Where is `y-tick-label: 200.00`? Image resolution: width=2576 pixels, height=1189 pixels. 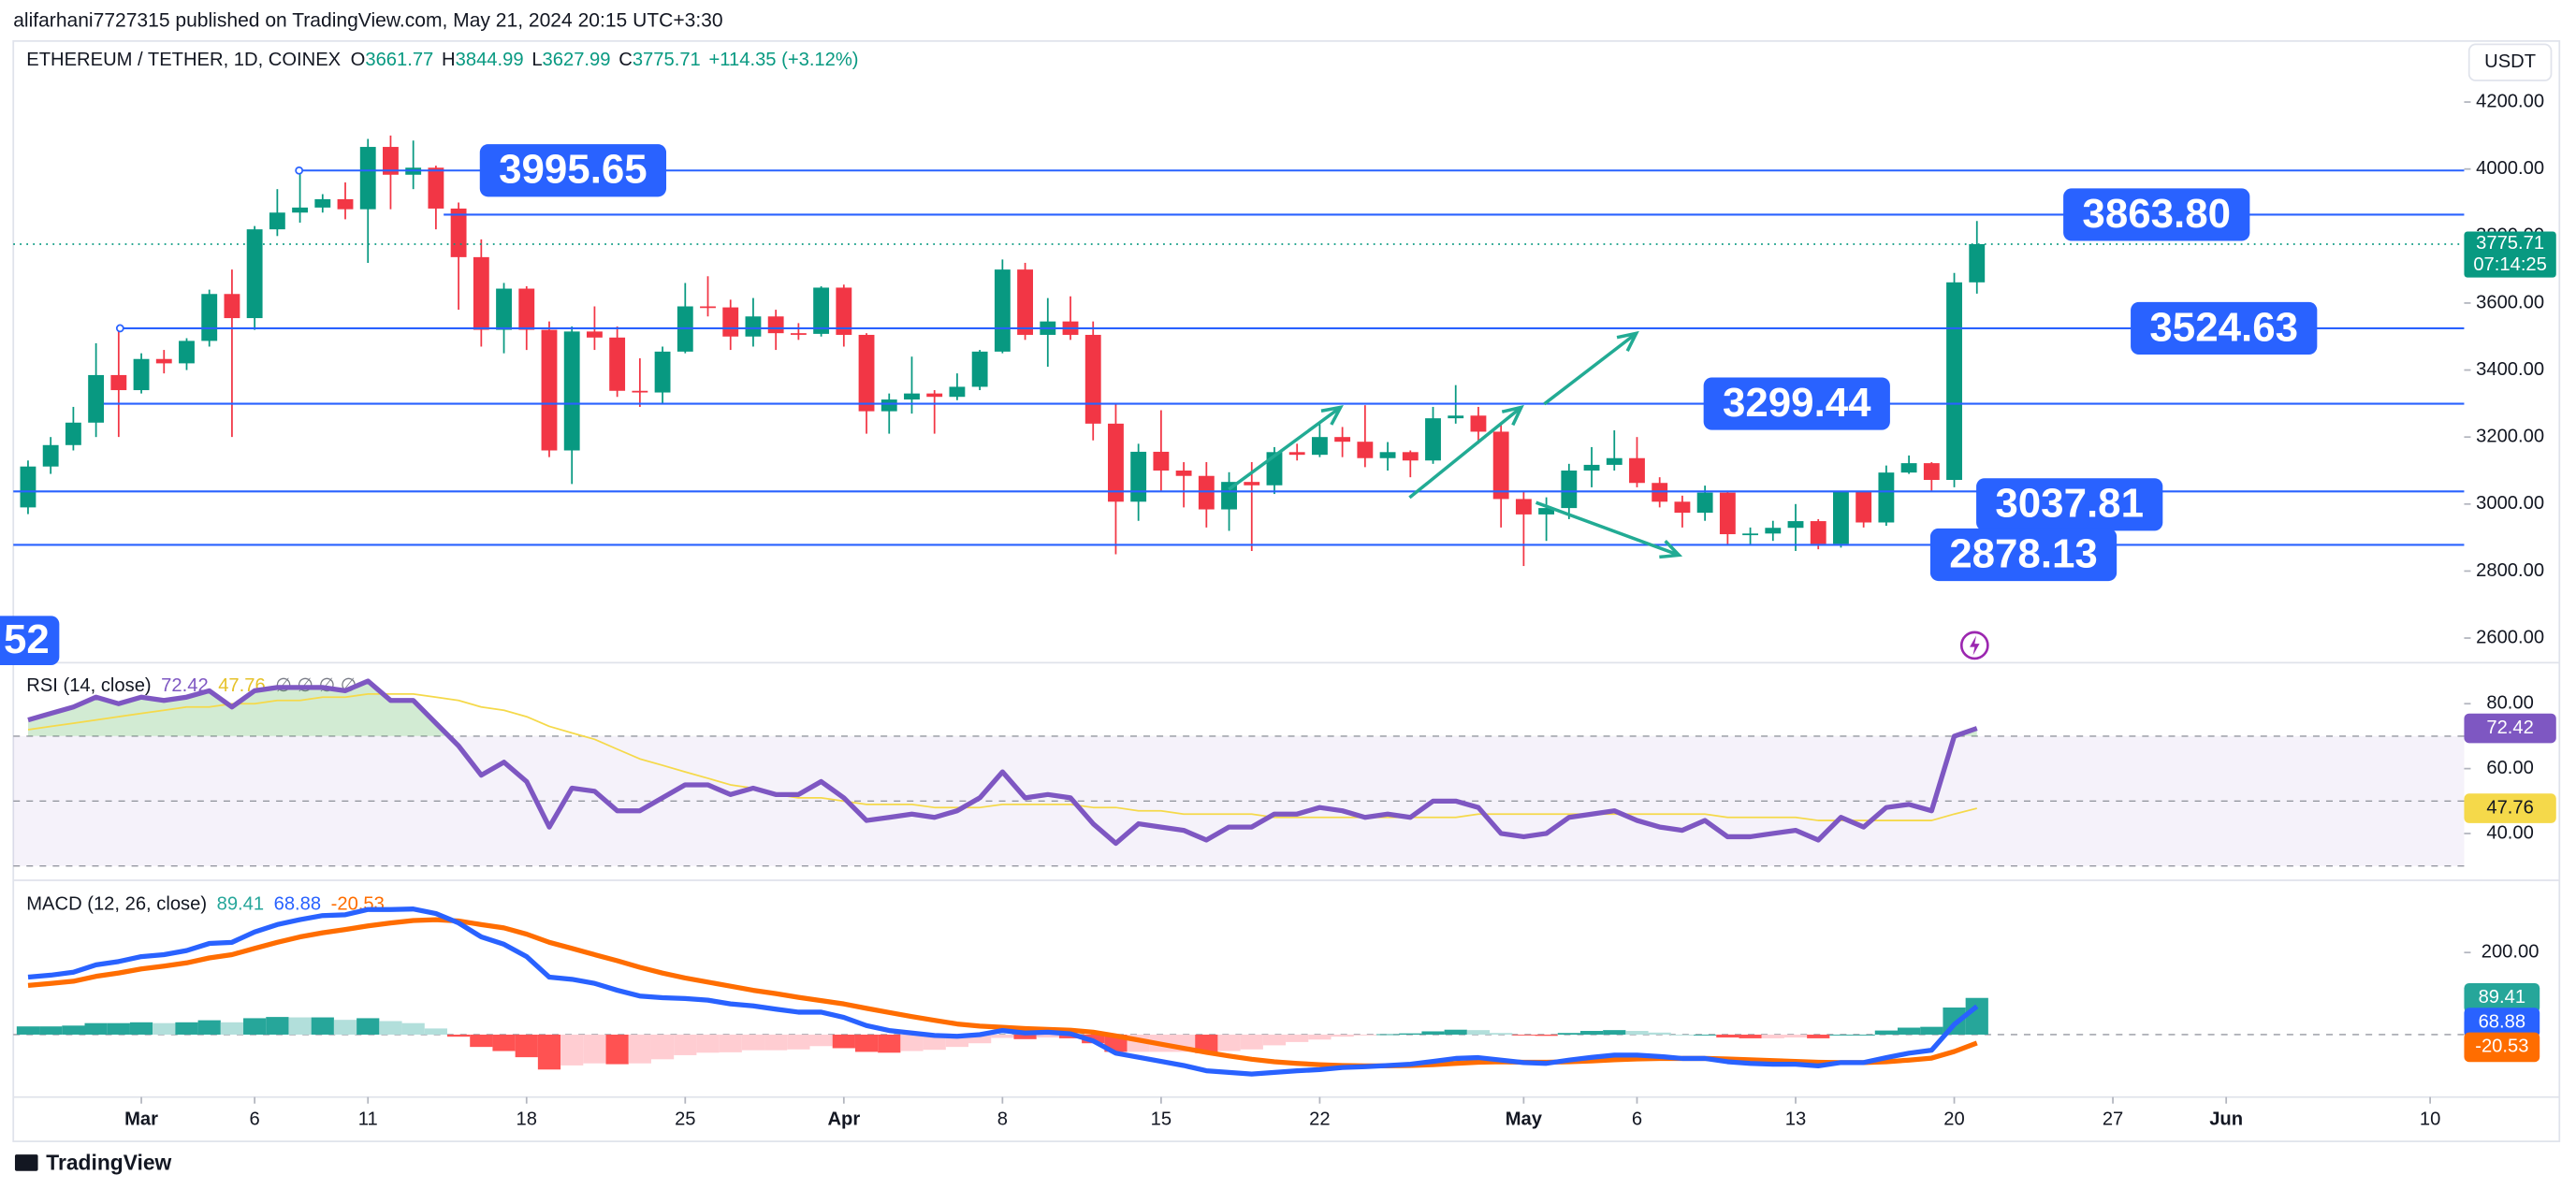
y-tick-label: 200.00 is located at coordinates (2510, 952).